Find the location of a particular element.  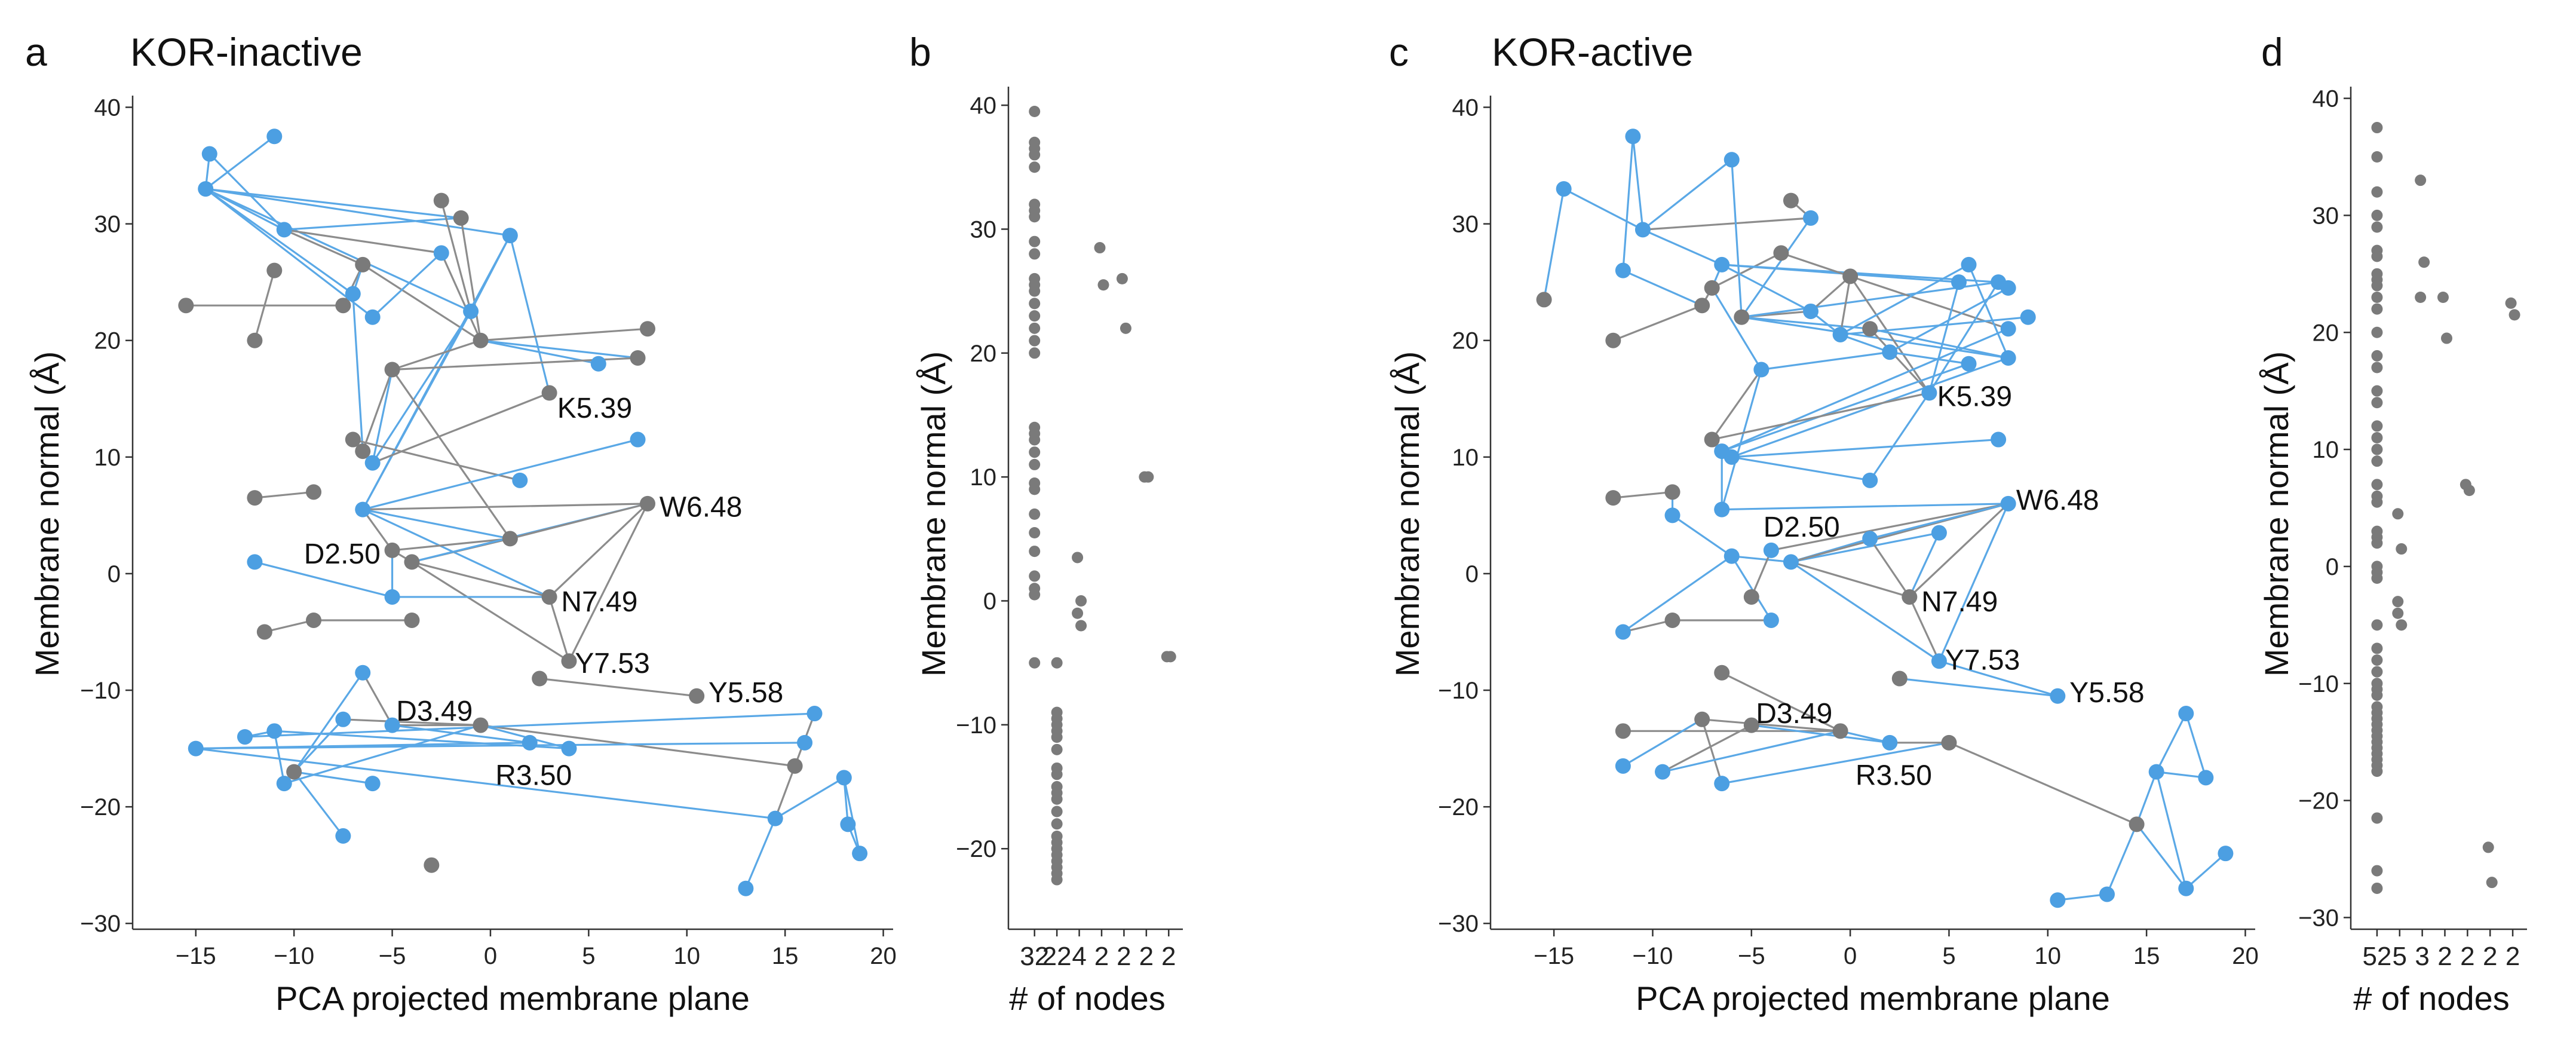

panel-b-count-label: 2 is located at coordinates (1124, 956).